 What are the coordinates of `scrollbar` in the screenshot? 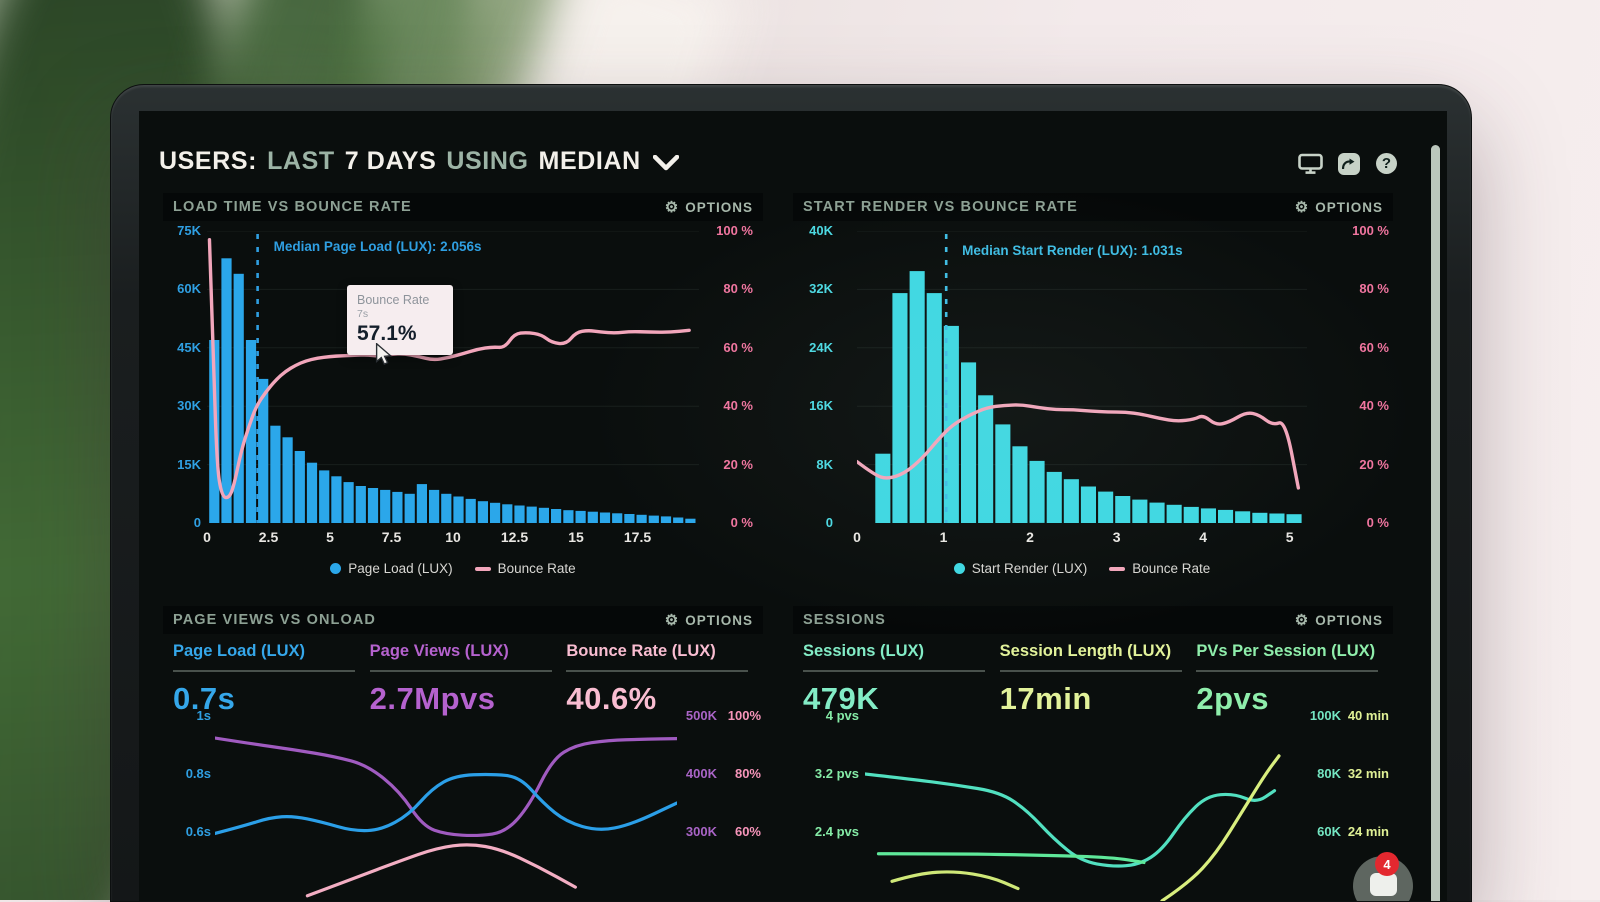 It's located at (1435, 523).